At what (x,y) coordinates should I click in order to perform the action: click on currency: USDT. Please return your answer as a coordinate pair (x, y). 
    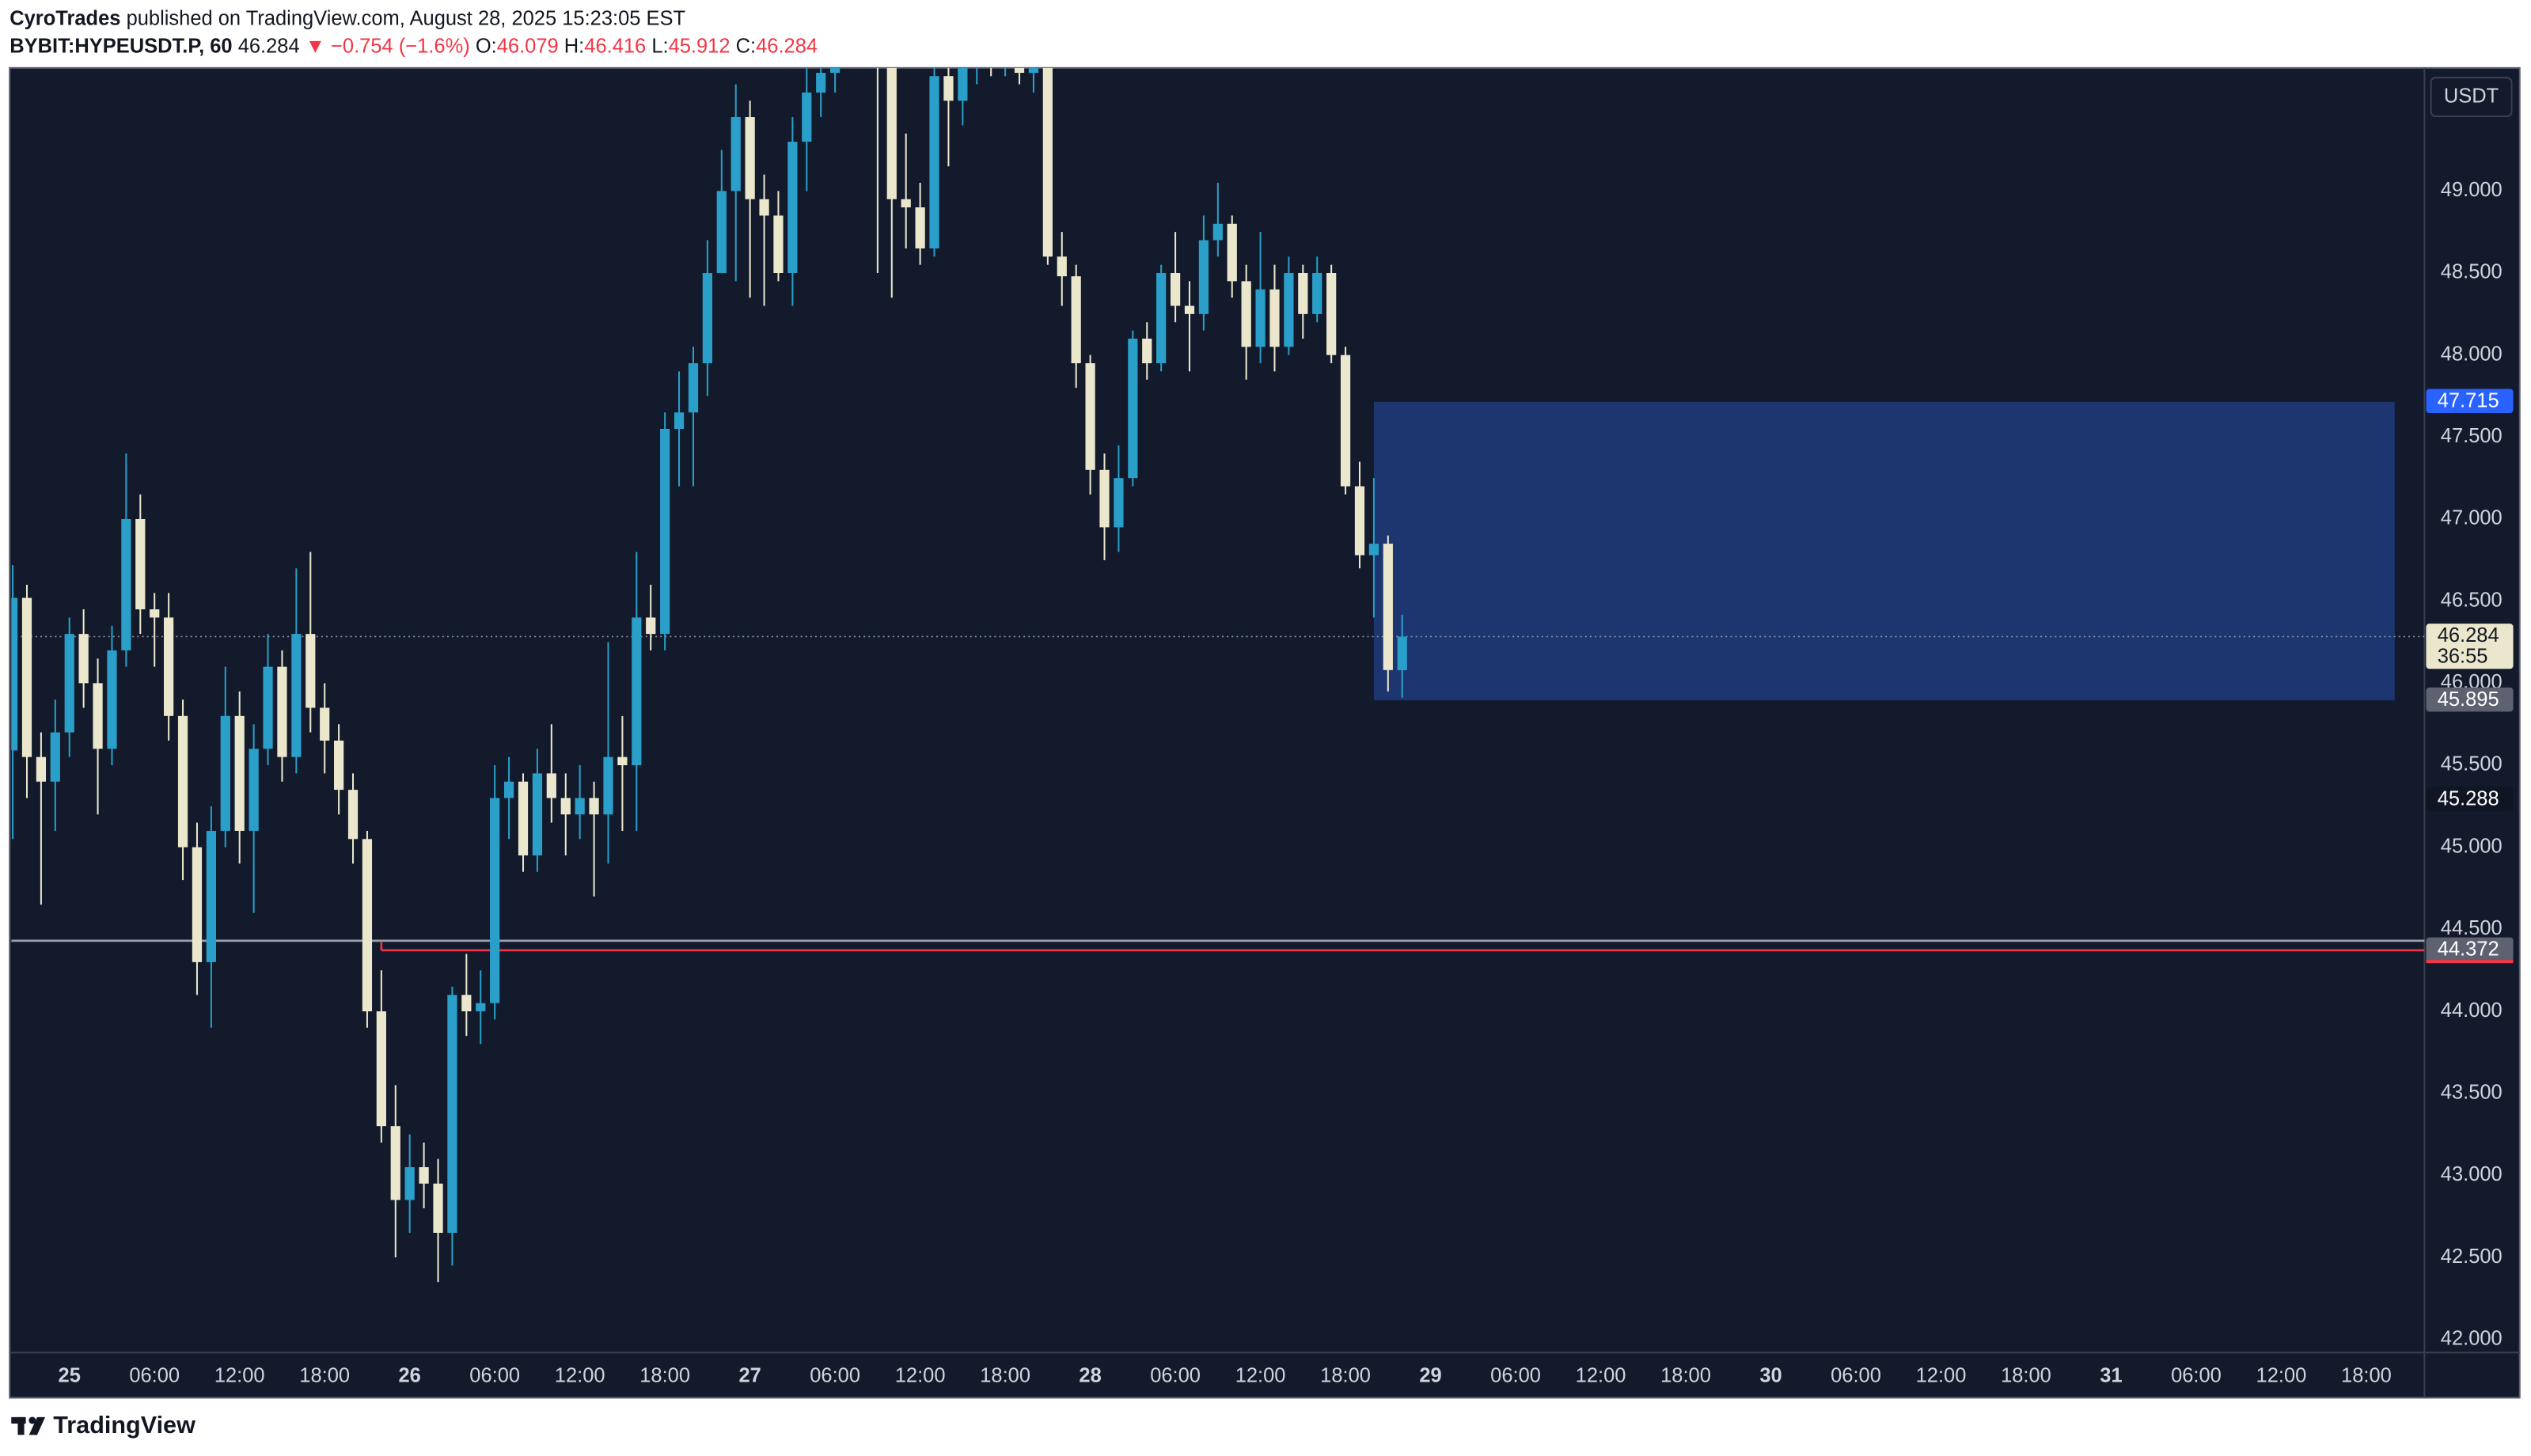
    Looking at the image, I should click on (2471, 96).